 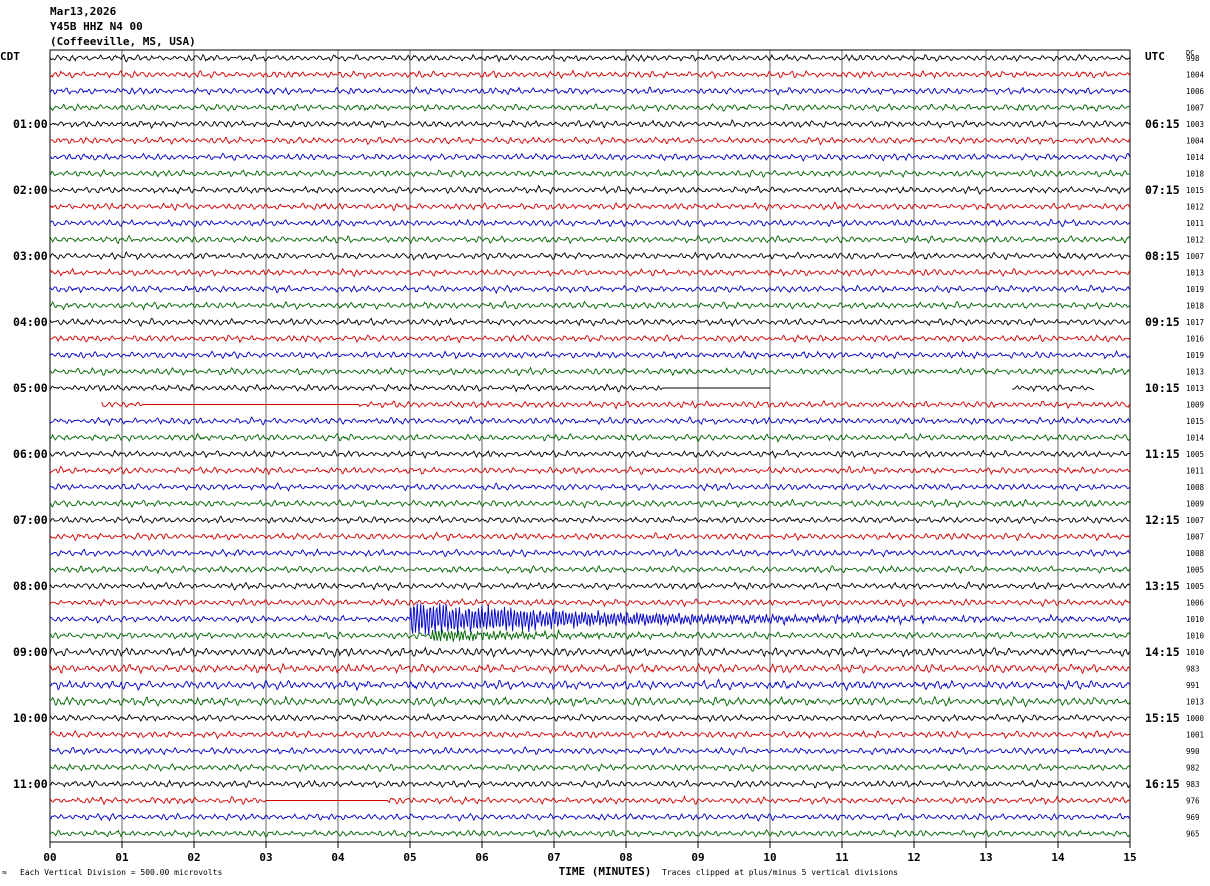 I want to click on left-hour-label: 06:00, so click(x=30, y=454).